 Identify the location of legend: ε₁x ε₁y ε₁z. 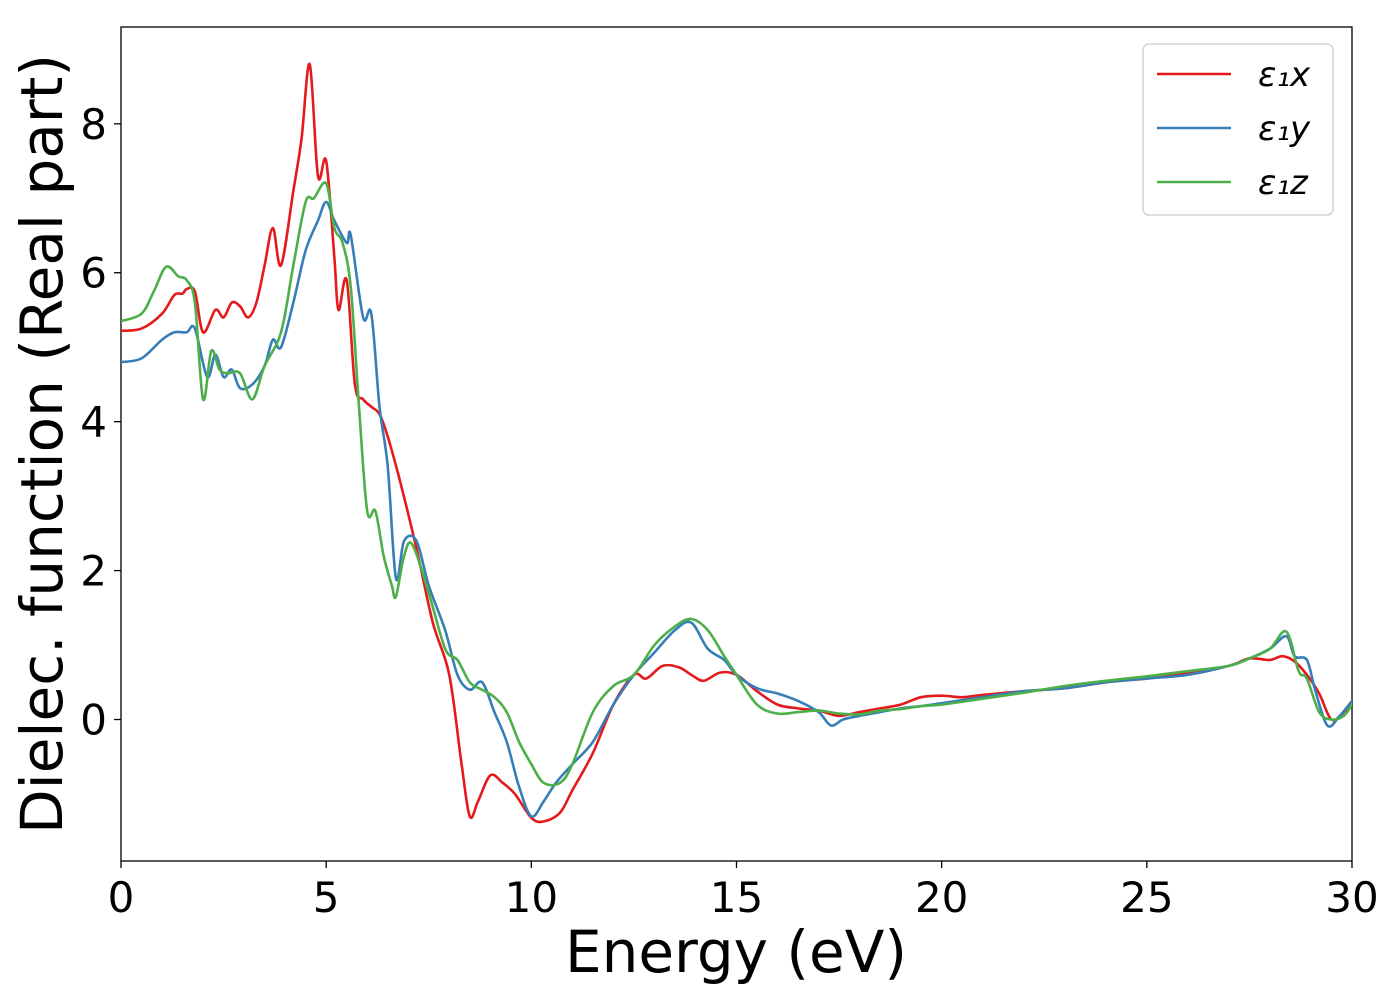
(1238, 129).